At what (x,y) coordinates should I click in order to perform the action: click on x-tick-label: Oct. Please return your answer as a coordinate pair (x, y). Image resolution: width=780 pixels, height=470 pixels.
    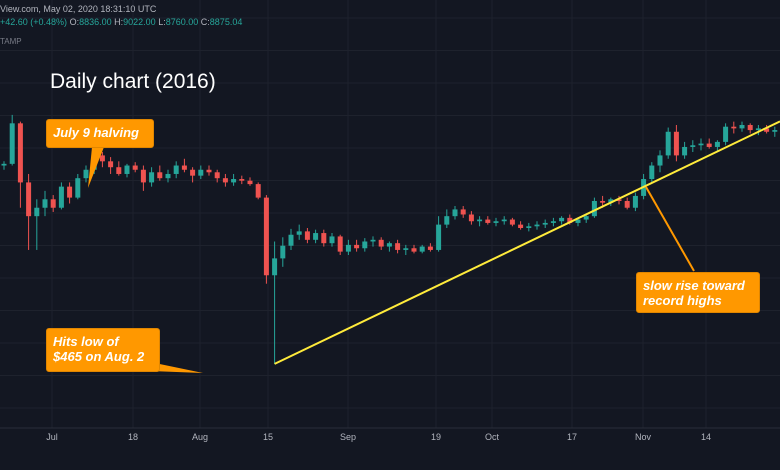
    Looking at the image, I should click on (492, 437).